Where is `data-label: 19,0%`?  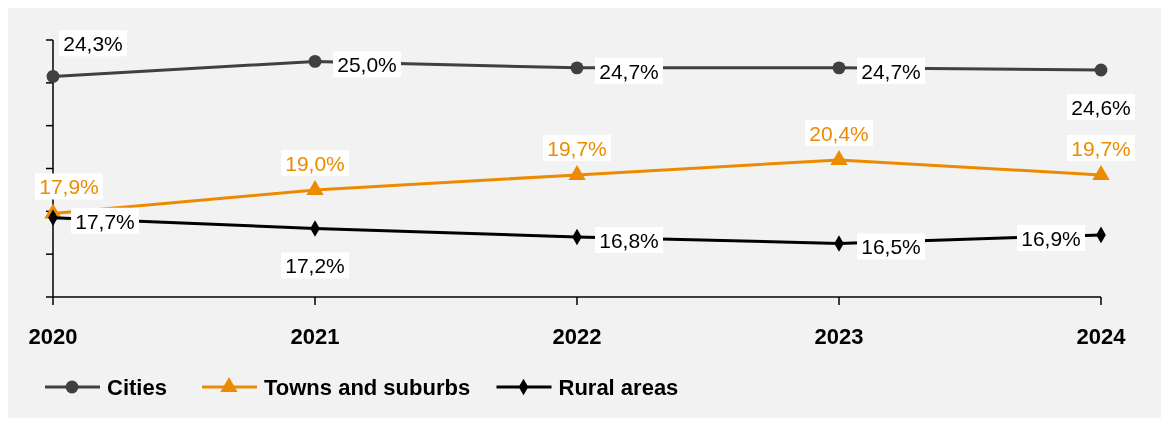
data-label: 19,0% is located at coordinates (315, 163).